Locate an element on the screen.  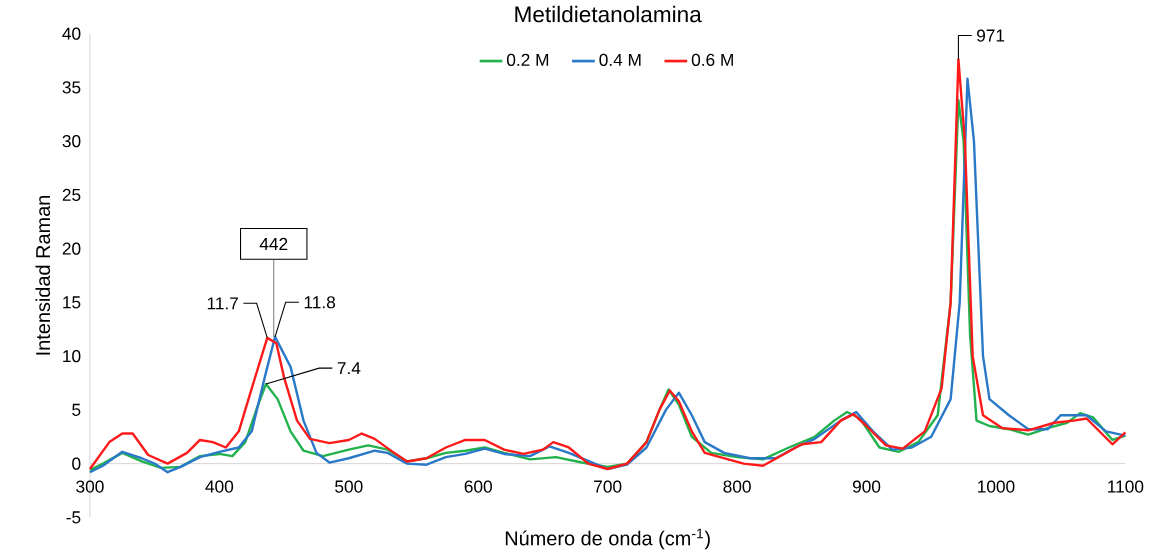
y-tick-label: 35 is located at coordinates (71, 87).